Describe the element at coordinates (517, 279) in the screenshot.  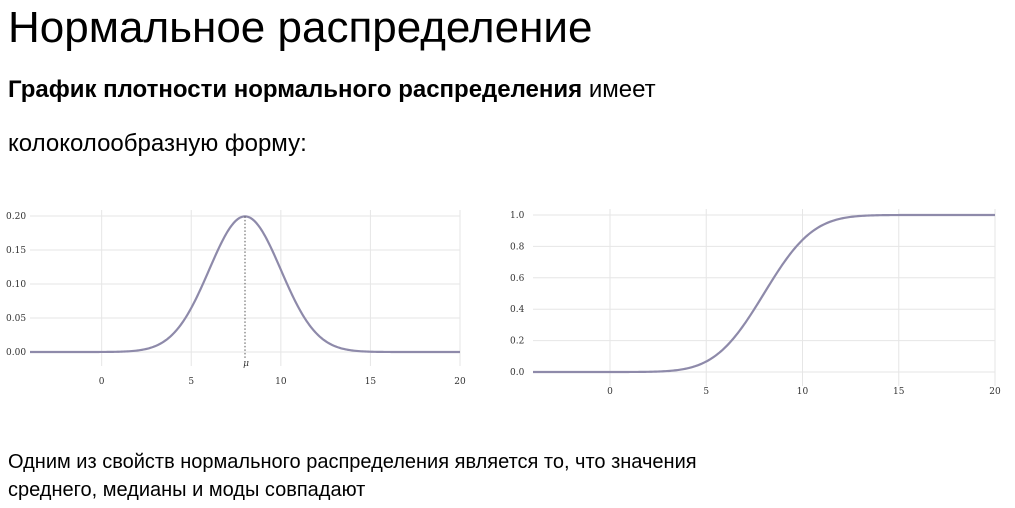
I see `y-tick-label: 0.6` at that location.